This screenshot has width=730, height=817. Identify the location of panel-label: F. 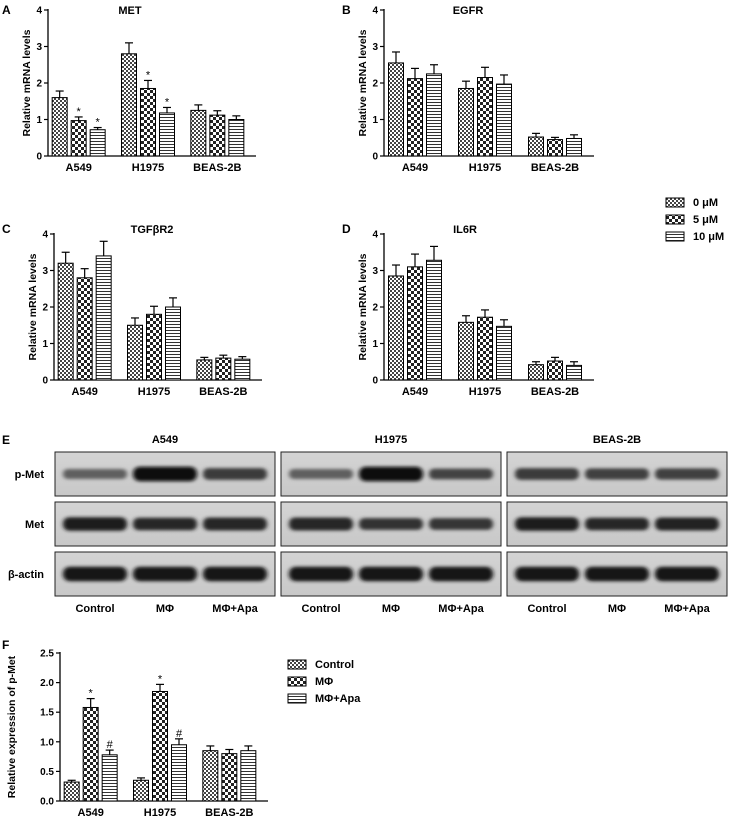
(5, 645).